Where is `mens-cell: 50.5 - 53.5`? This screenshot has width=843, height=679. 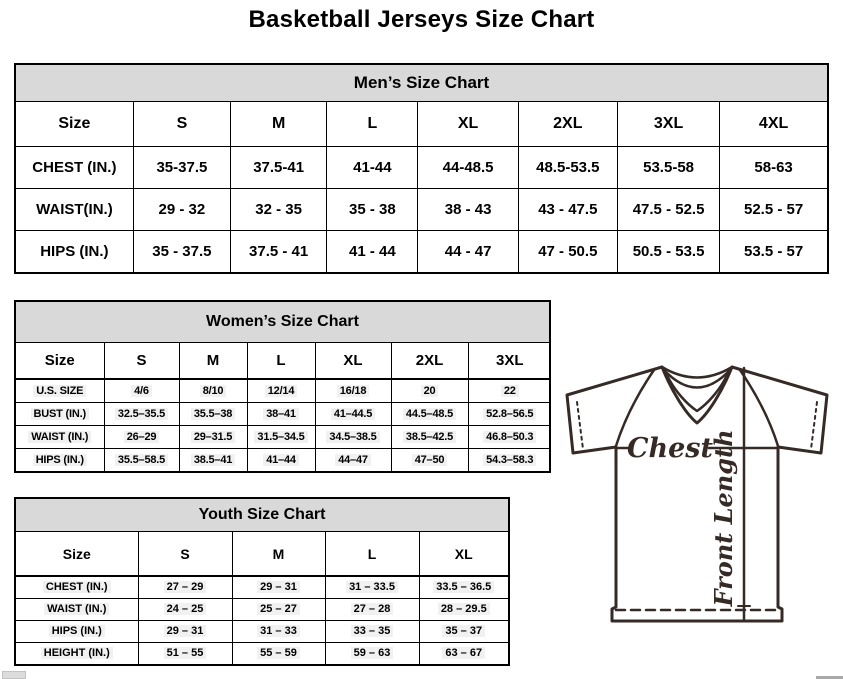
mens-cell: 50.5 - 53.5 is located at coordinates (668, 250).